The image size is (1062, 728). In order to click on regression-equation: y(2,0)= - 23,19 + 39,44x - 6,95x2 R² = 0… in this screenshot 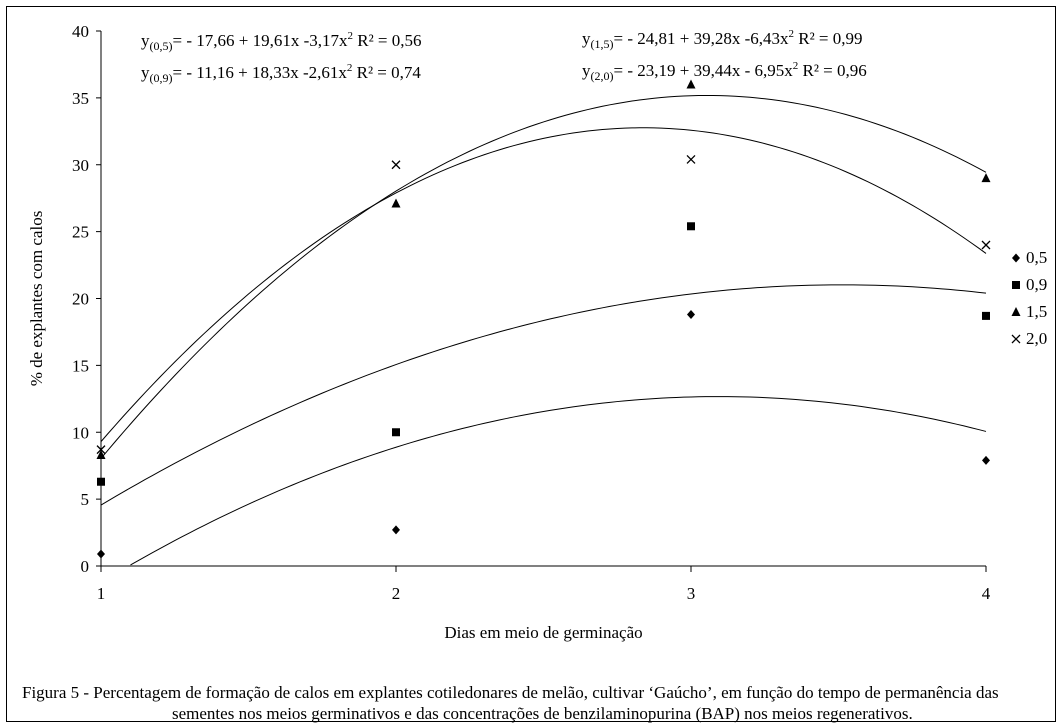, I will do `click(724, 71)`.